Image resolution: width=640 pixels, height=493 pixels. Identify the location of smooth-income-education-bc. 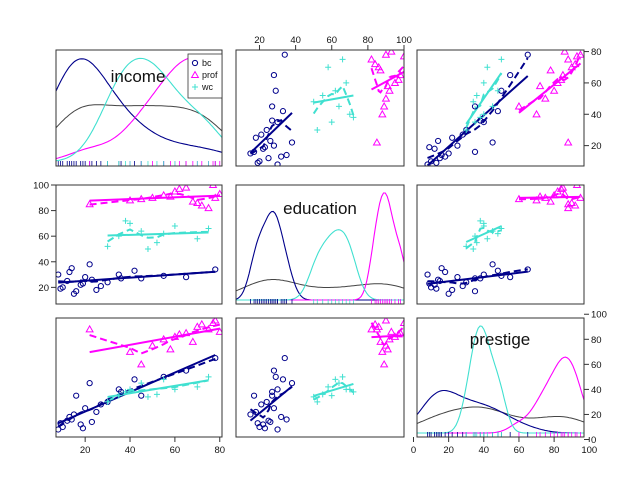
(271, 137).